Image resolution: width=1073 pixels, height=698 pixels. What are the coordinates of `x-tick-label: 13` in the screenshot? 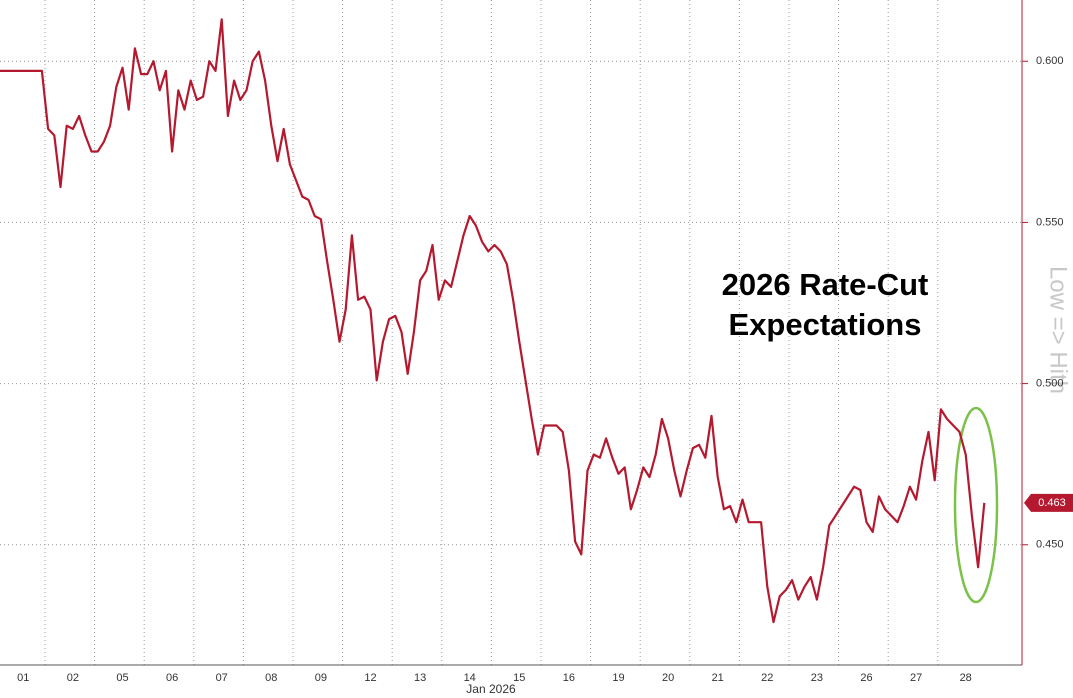 It's located at (420, 678).